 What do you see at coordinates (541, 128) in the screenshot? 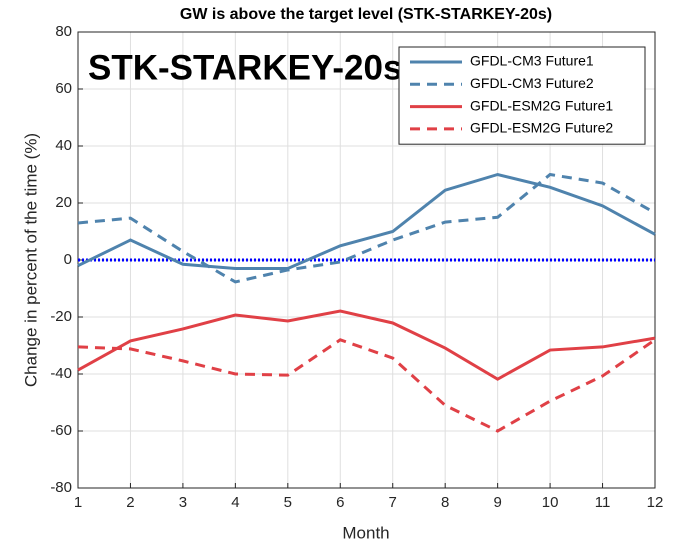
I see `legend-label: GFDL-ESM2G Future2` at bounding box center [541, 128].